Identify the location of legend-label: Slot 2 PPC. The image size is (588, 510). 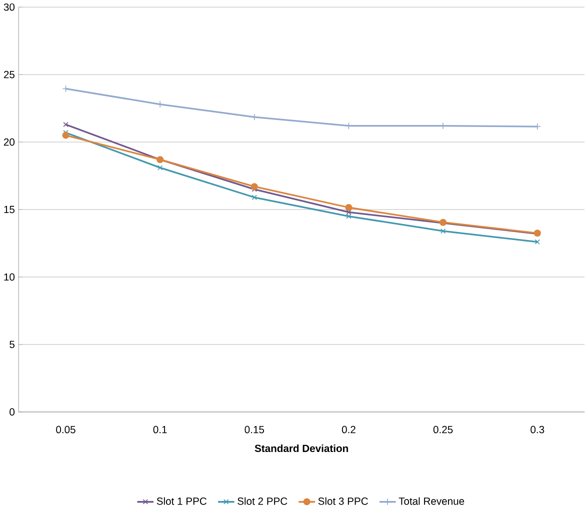
(263, 501).